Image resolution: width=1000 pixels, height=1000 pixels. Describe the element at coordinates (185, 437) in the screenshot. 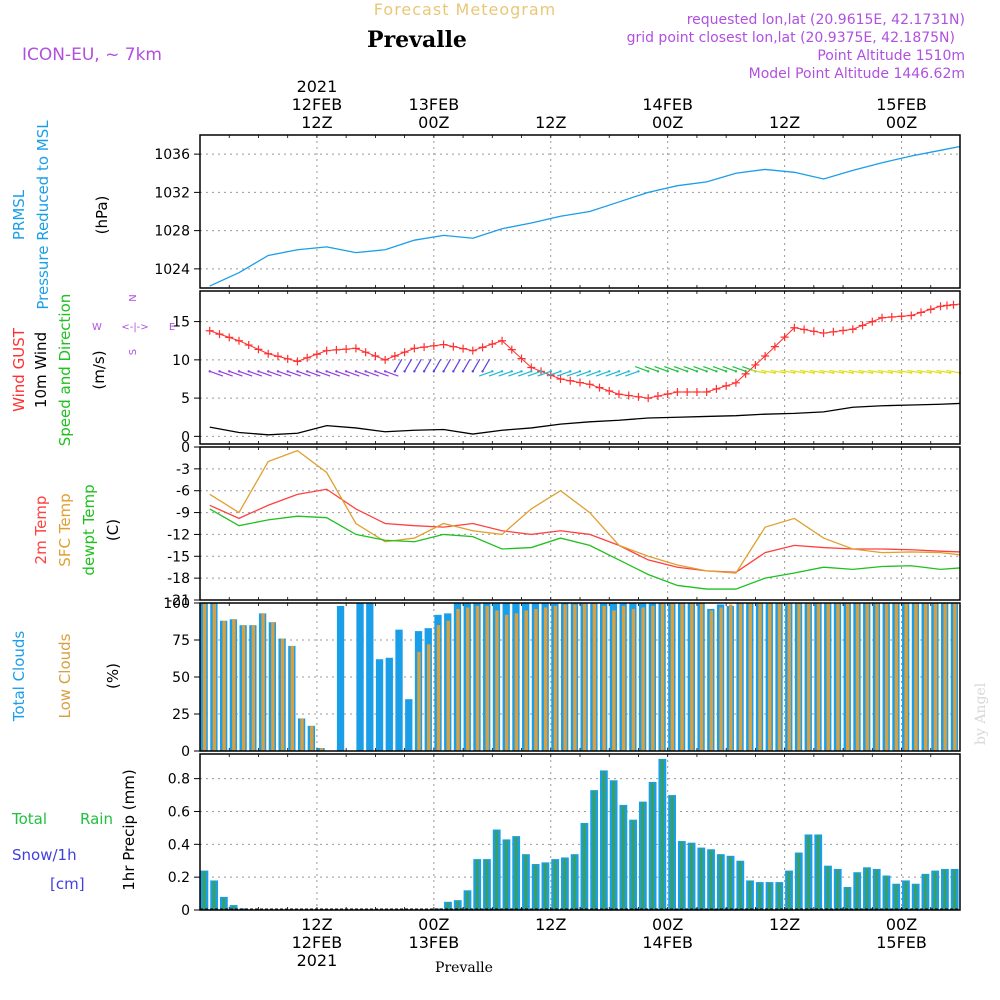

I see `ytick-label-wind: 0` at that location.